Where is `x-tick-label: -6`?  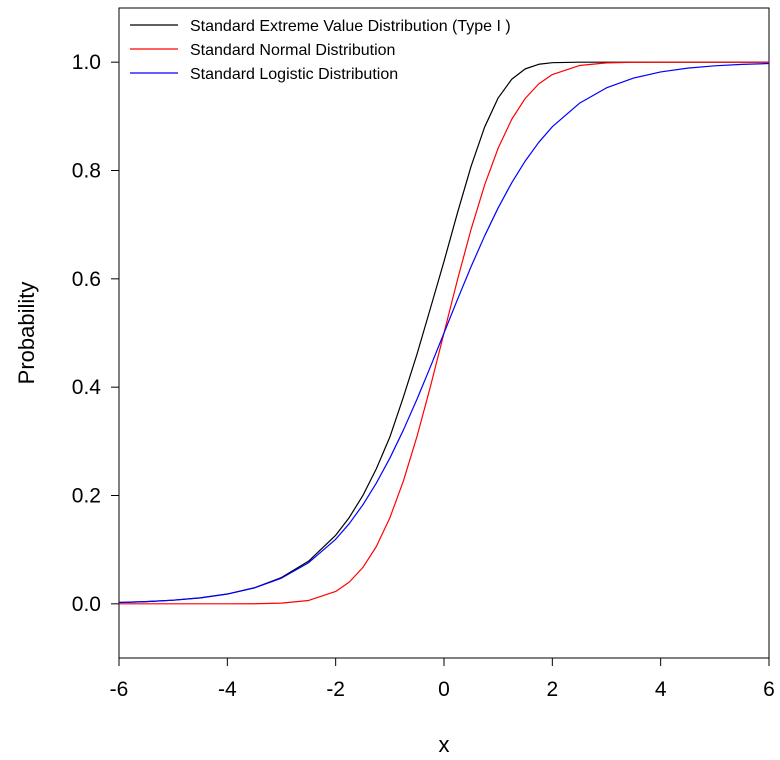 x-tick-label: -6 is located at coordinates (119, 689).